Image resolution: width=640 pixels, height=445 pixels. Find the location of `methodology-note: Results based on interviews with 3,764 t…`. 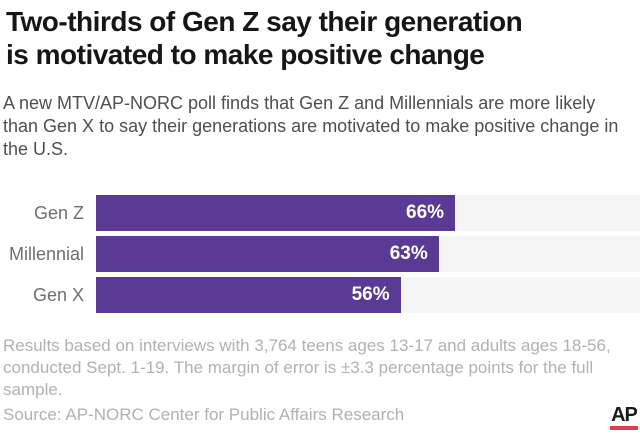

methodology-note: Results based on interviews with 3,764 t… is located at coordinates (307, 367).